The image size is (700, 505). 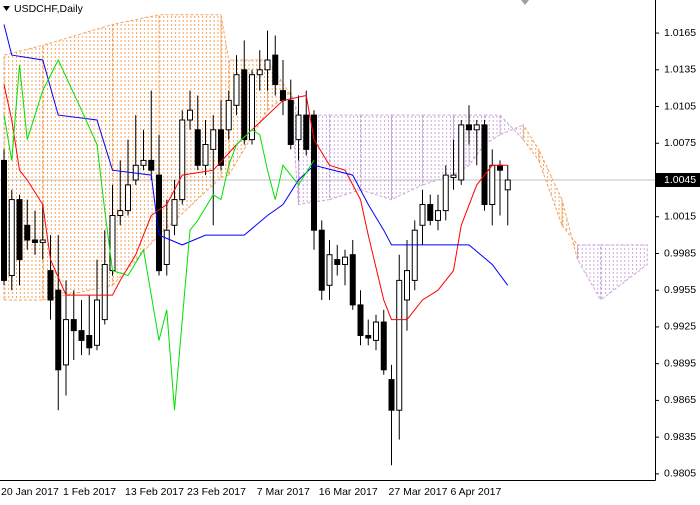 I want to click on x-tick-label: 13 Feb 2017, so click(x=154, y=492).